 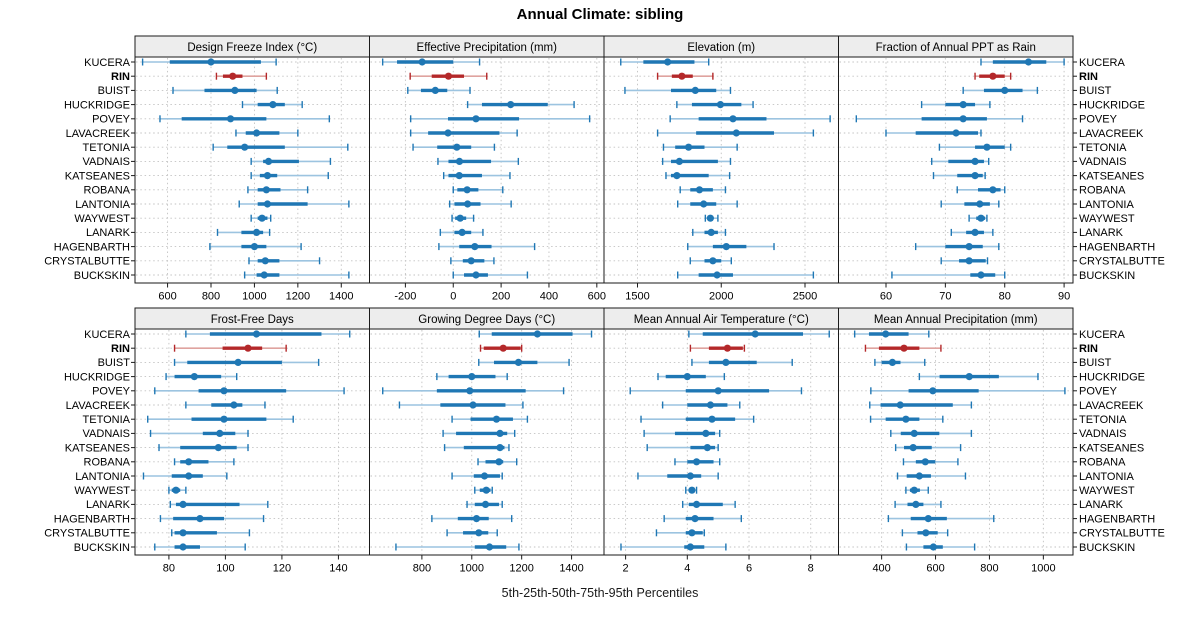 What do you see at coordinates (1111, 448) in the screenshot?
I see `station-label-right-katseanes: KATSEANES` at bounding box center [1111, 448].